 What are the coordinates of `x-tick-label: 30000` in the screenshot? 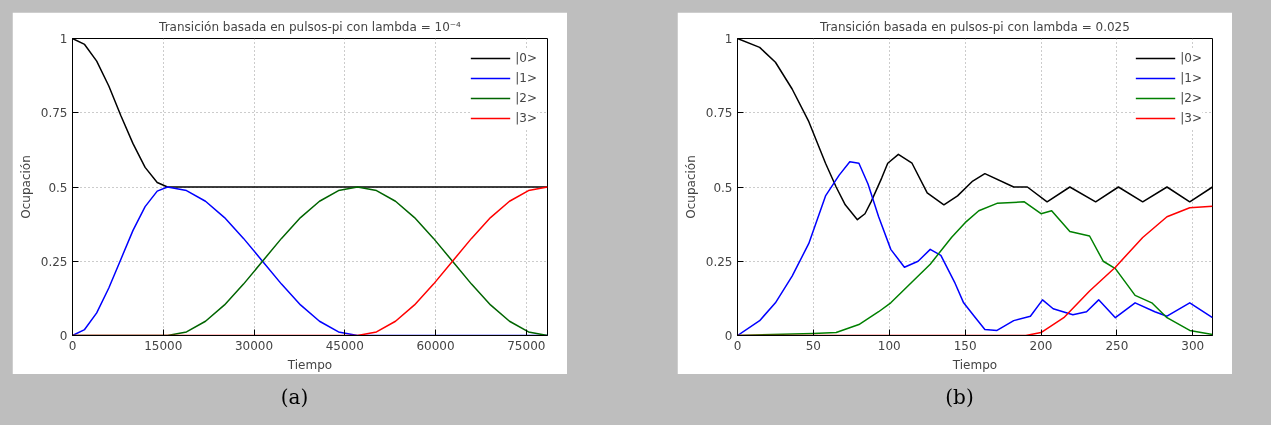 It's located at (254, 345).